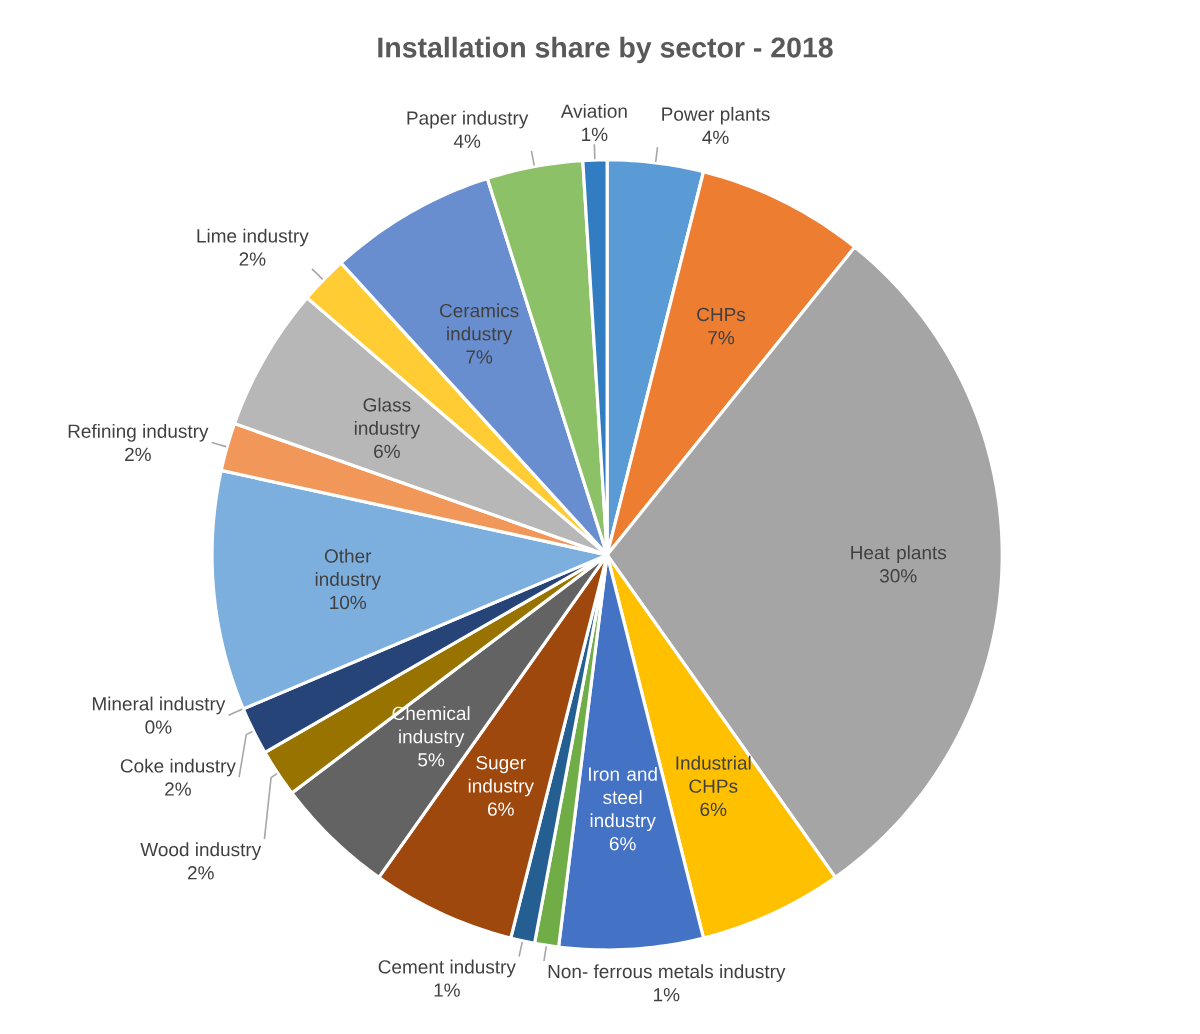  Describe the element at coordinates (716, 115) in the screenshot. I see `slice-label: Power plants` at that location.